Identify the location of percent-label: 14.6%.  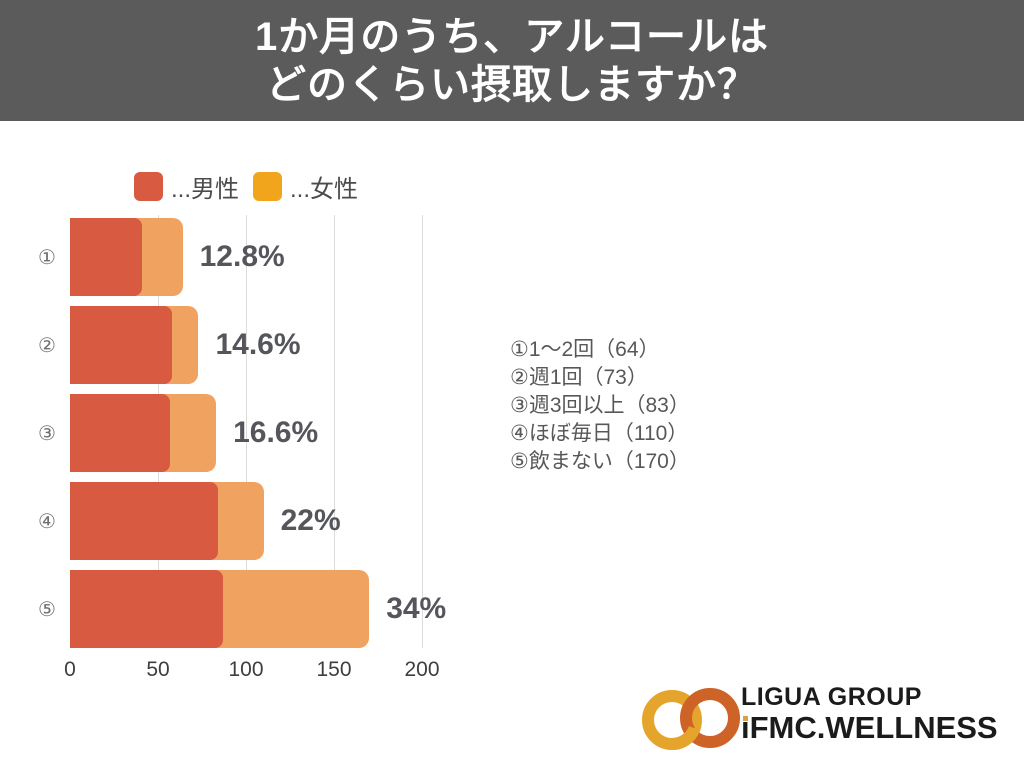
(258, 344).